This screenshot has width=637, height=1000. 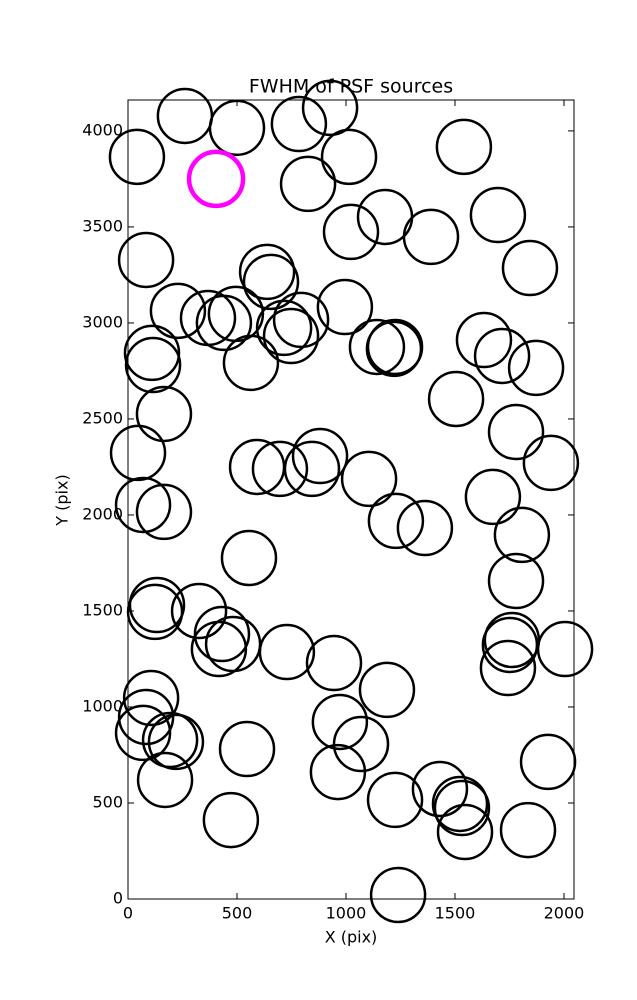 I want to click on y-tick-label: 500, so click(x=107, y=801).